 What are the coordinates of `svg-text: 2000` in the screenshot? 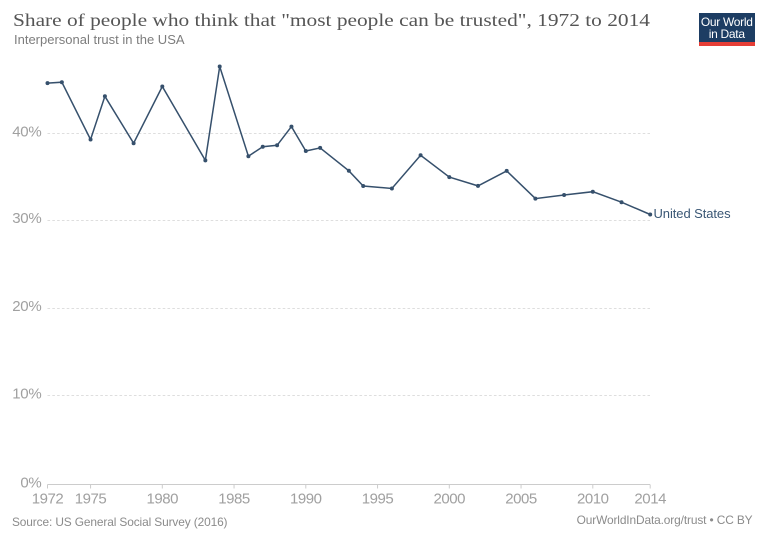 It's located at (450, 499).